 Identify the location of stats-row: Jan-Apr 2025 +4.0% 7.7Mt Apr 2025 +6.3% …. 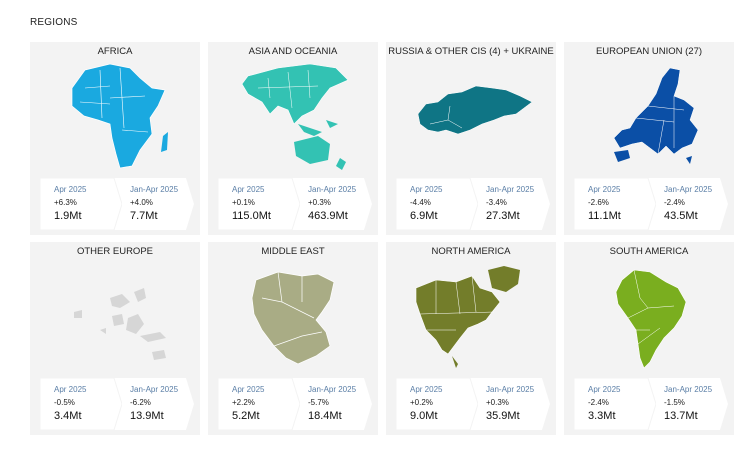
(117, 204).